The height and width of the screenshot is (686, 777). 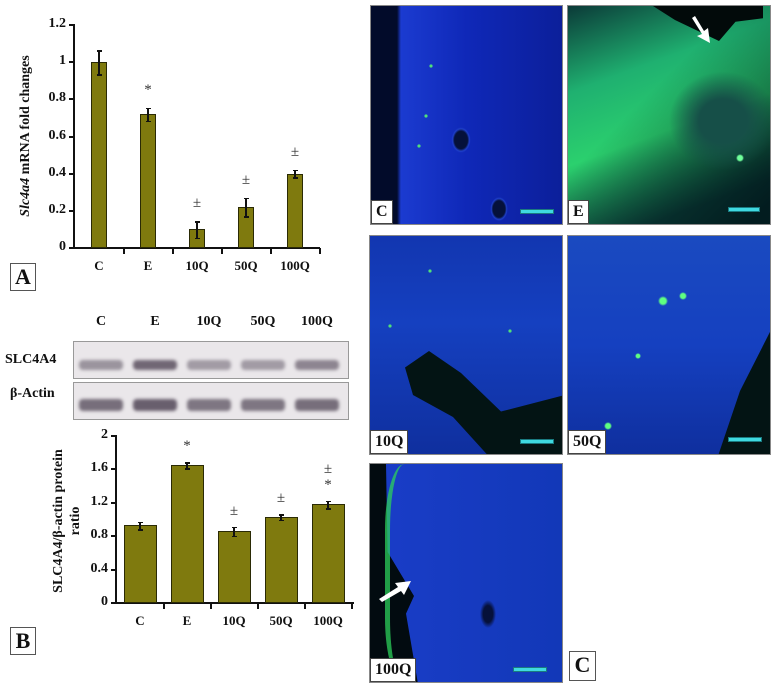 I want to click on y-tick-label: 1.6, so click(x=99, y=468).